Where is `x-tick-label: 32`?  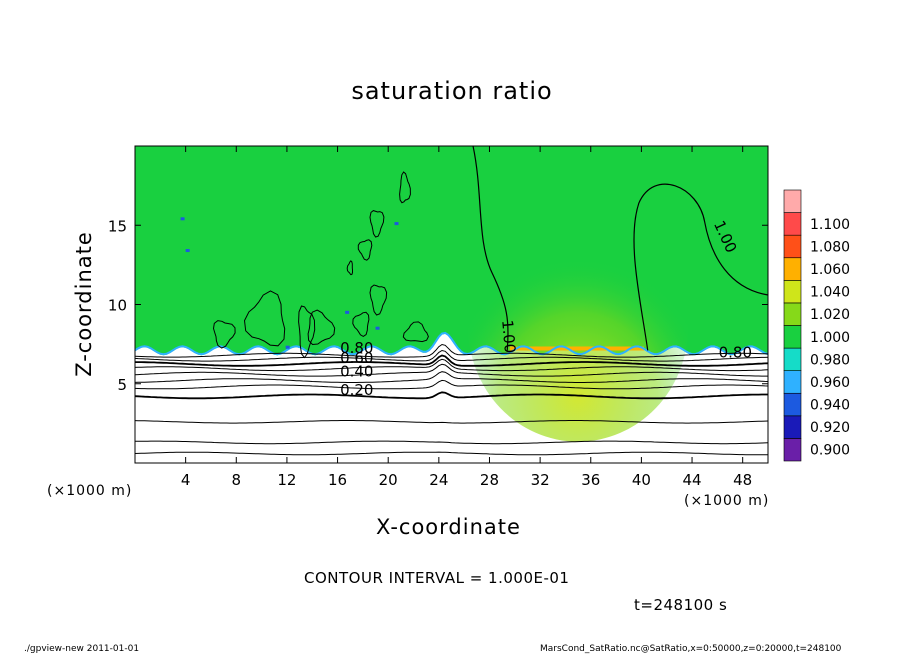
x-tick-label: 32 is located at coordinates (540, 480).